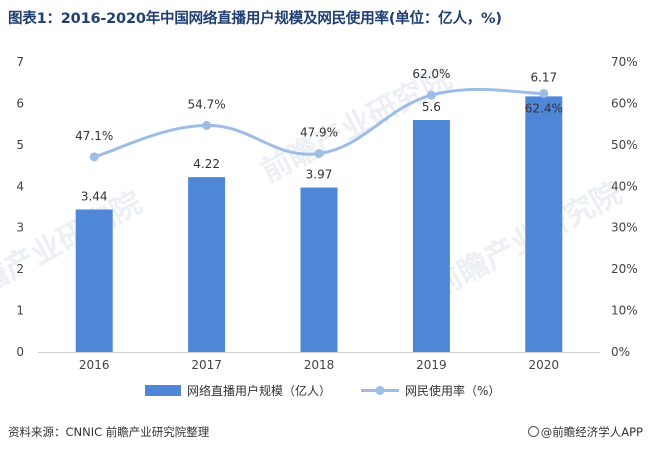 Image resolution: width=649 pixels, height=449 pixels. I want to click on chart-title: 图表1：2016-2020年中国网络直播用户规模及网民使用率(单位：亿人，%), so click(255, 19).